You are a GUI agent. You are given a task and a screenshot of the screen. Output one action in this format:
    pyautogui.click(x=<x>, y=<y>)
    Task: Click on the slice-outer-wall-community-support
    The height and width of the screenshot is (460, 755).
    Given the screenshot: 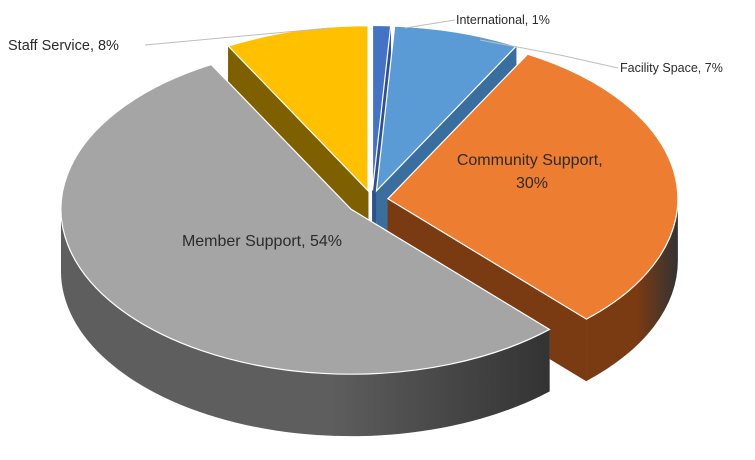 What is the action you would take?
    pyautogui.click(x=632, y=290)
    